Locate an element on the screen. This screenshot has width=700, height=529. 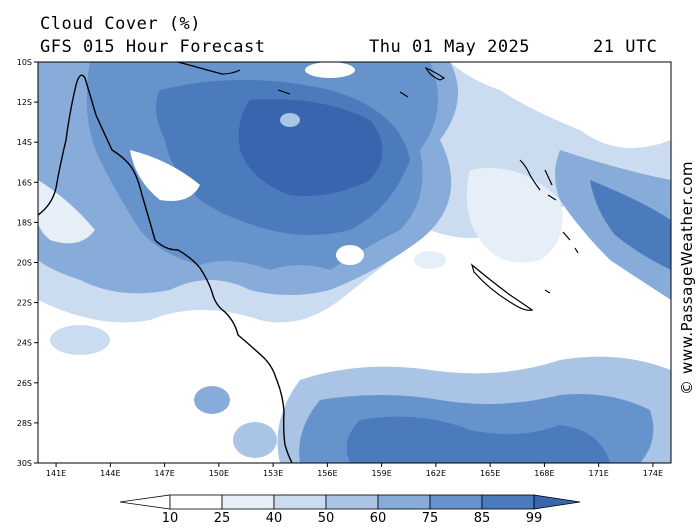
colorbar-arrow-right is located at coordinates (557, 502).